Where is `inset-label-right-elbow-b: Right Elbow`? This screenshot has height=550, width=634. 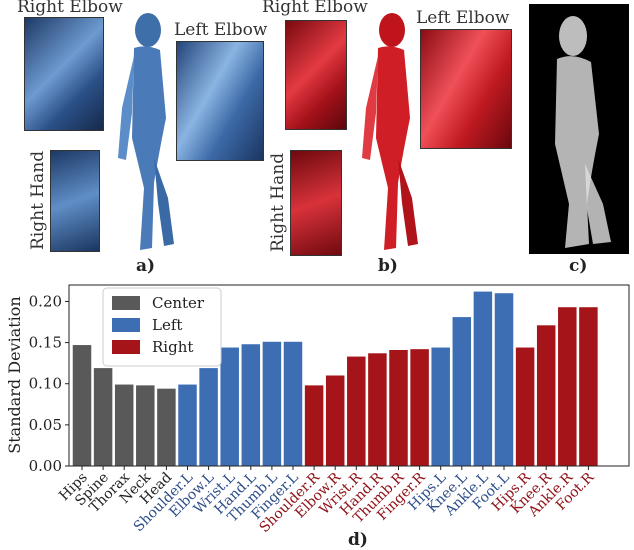
inset-label-right-elbow-b: Right Elbow is located at coordinates (315, 8).